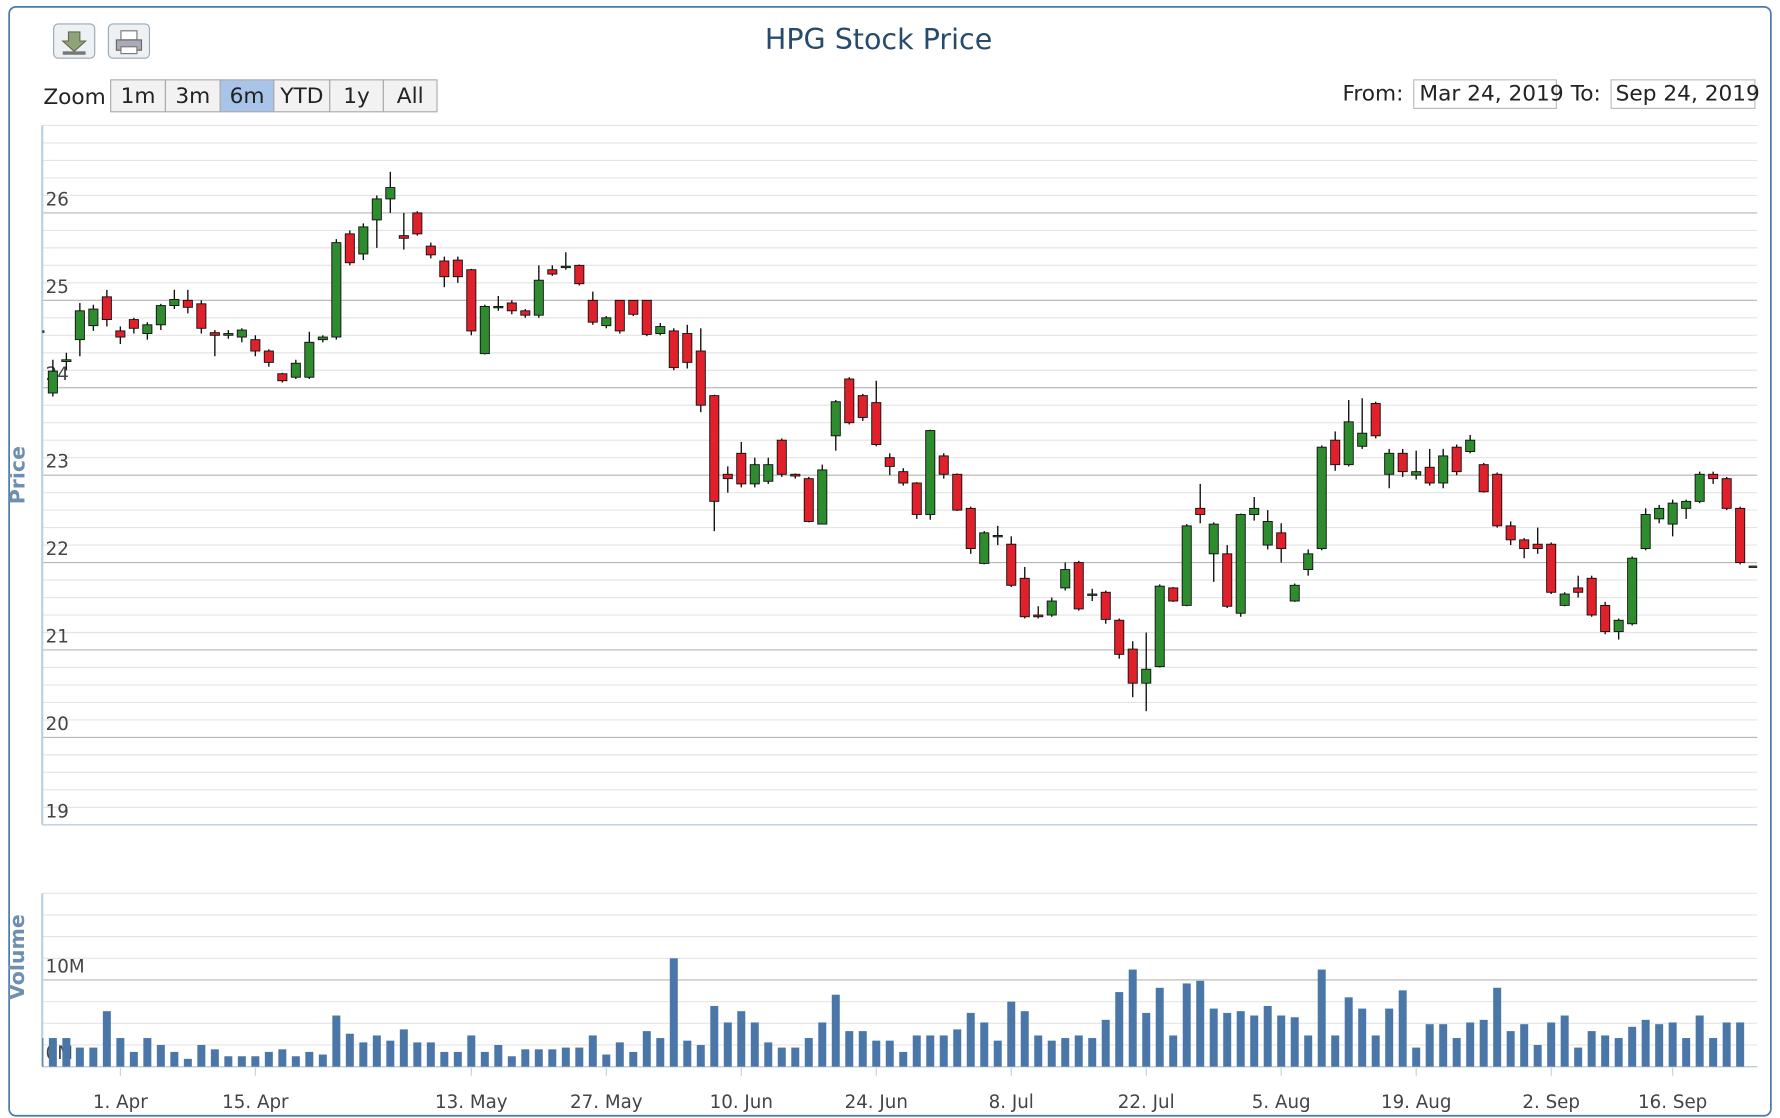 This screenshot has height=1118, width=1780. Describe the element at coordinates (65, 966) in the screenshot. I see `y-tick-label: 10M` at that location.